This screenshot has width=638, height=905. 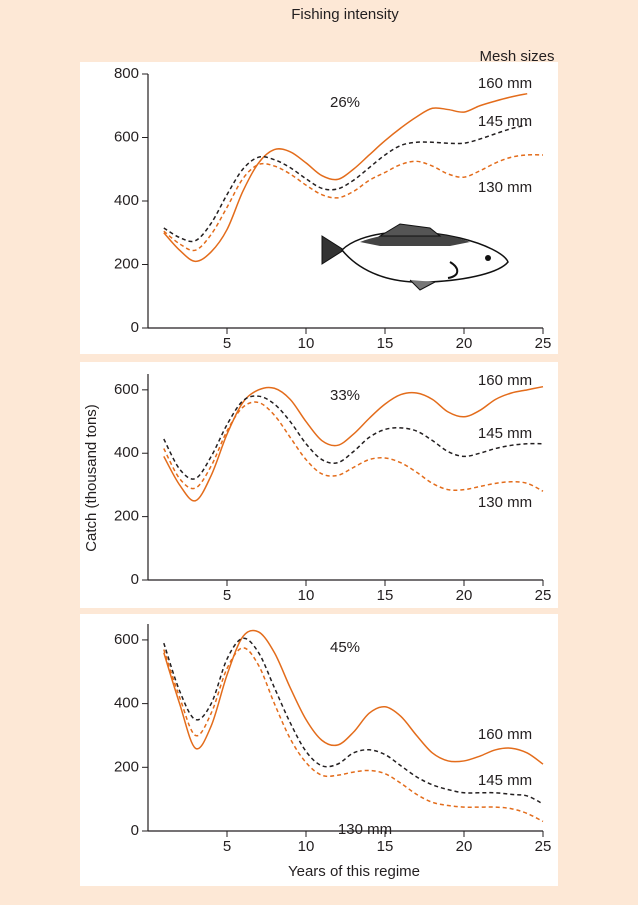 I want to click on intensity-annotation: 33%, so click(x=345, y=395).